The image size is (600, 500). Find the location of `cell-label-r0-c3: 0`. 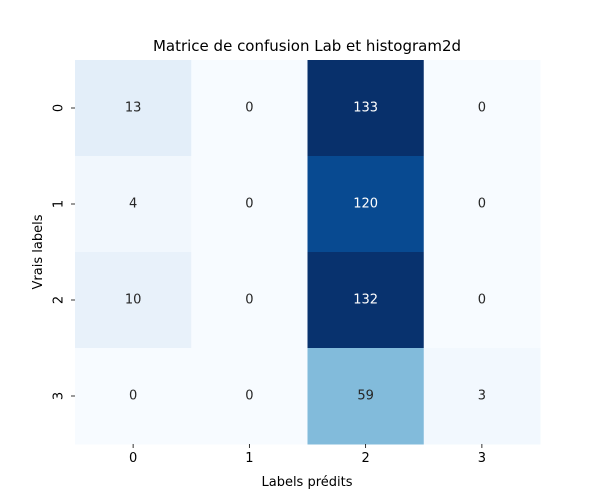

cell-label-r0-c3: 0 is located at coordinates (482, 108).